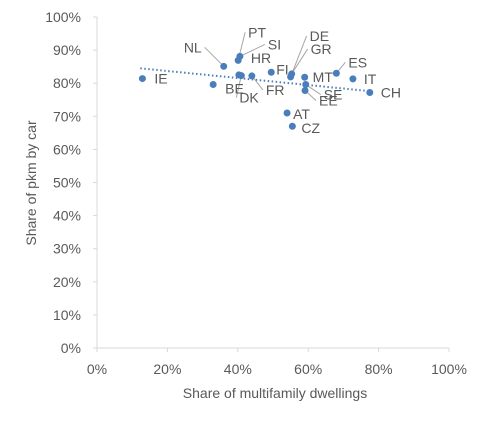 This screenshot has height=421, width=489. What do you see at coordinates (67, 216) in the screenshot?
I see `y-tick-label: 40%` at bounding box center [67, 216].